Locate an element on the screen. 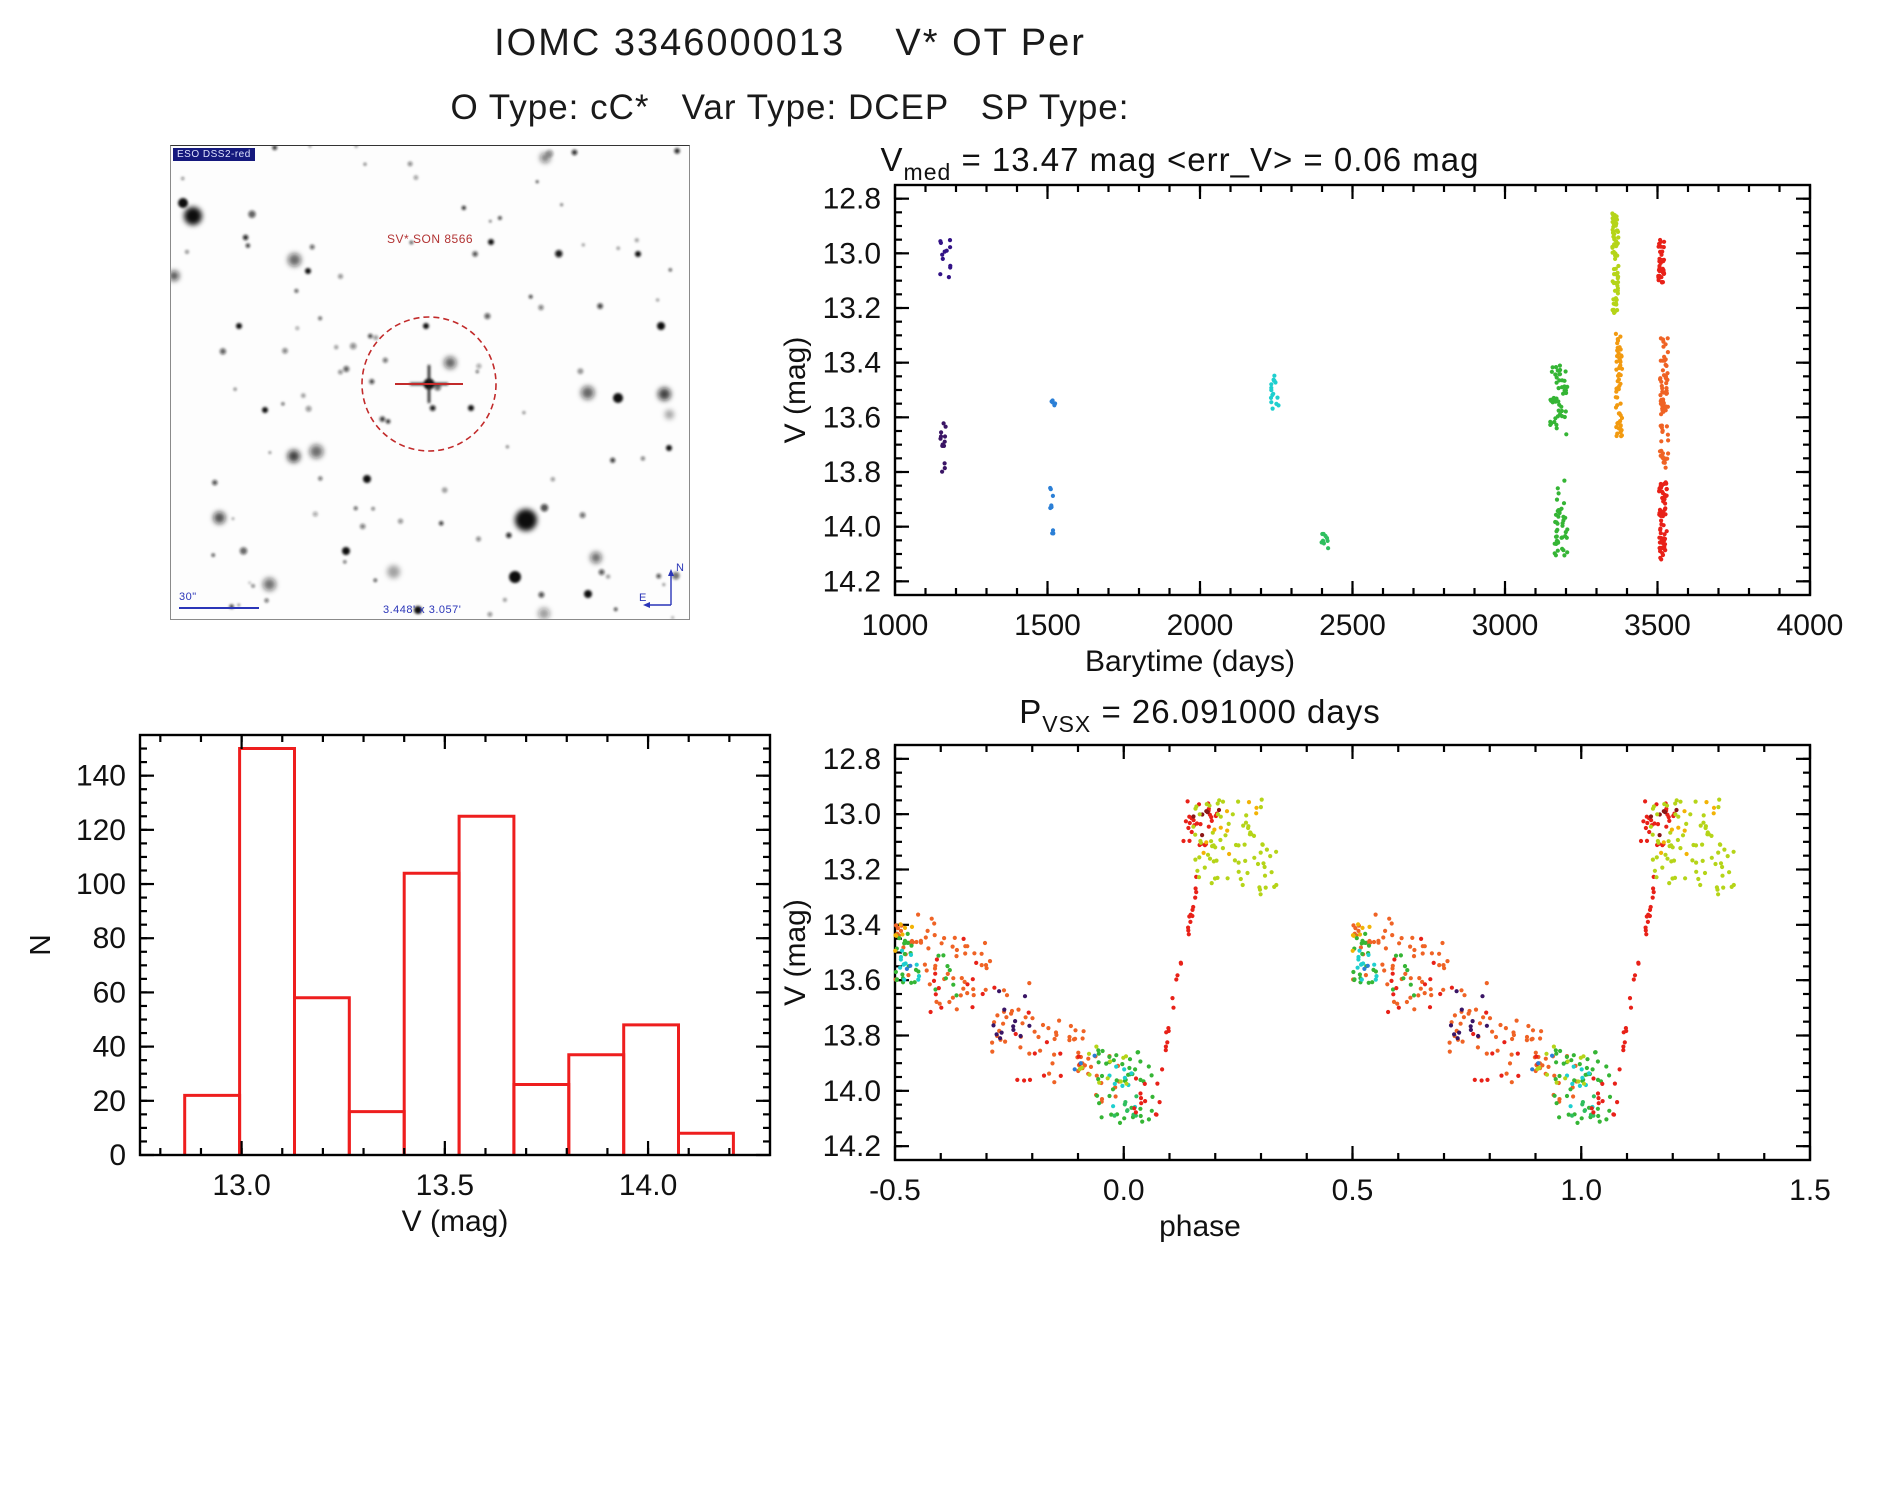 The width and height of the screenshot is (1889, 1494). svg-text: N is located at coordinates (43, 945).